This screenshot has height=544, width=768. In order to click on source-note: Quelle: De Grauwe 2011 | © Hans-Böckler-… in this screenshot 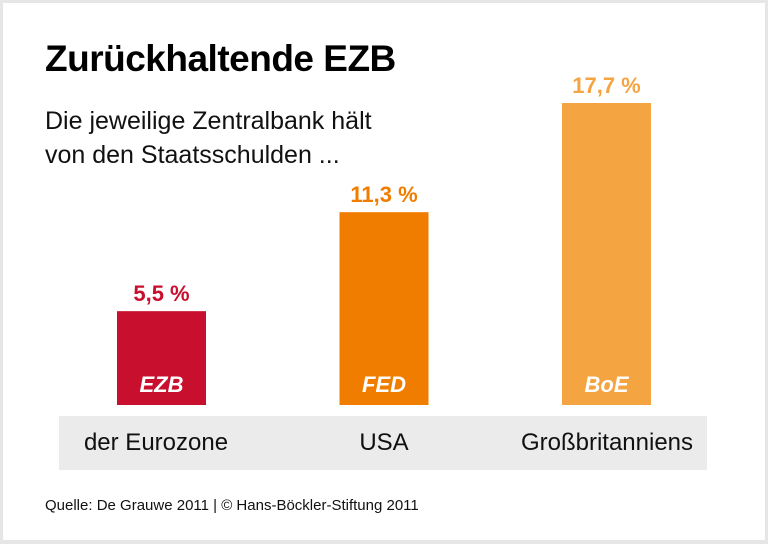, I will do `click(232, 505)`.